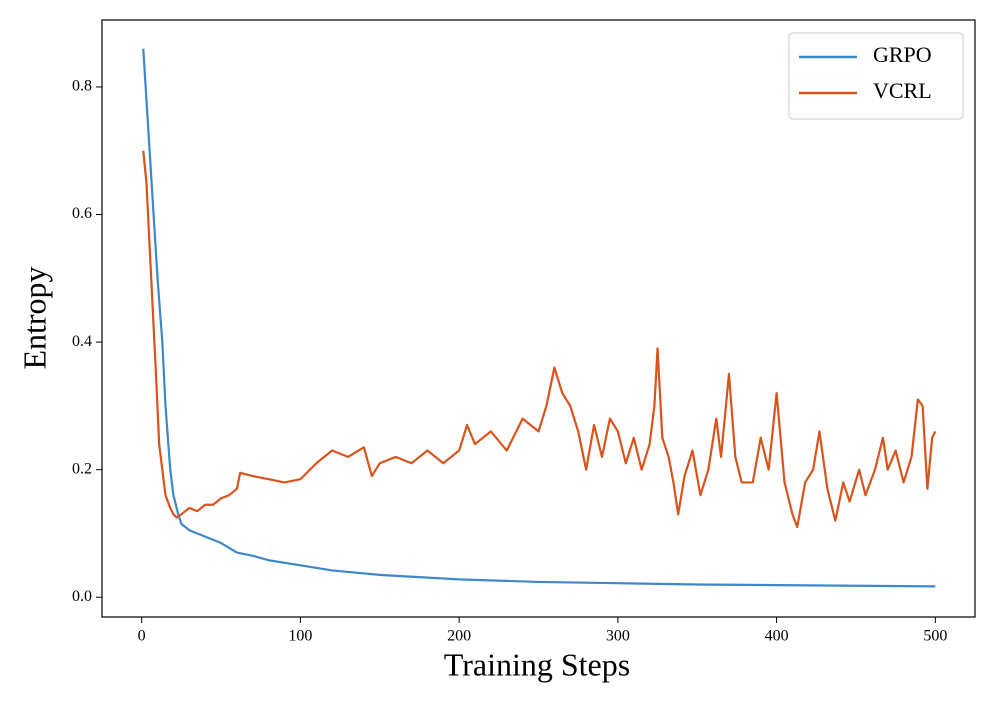 Image resolution: width=997 pixels, height=712 pixels. I want to click on y-tick-label: 0.0, so click(82, 596).